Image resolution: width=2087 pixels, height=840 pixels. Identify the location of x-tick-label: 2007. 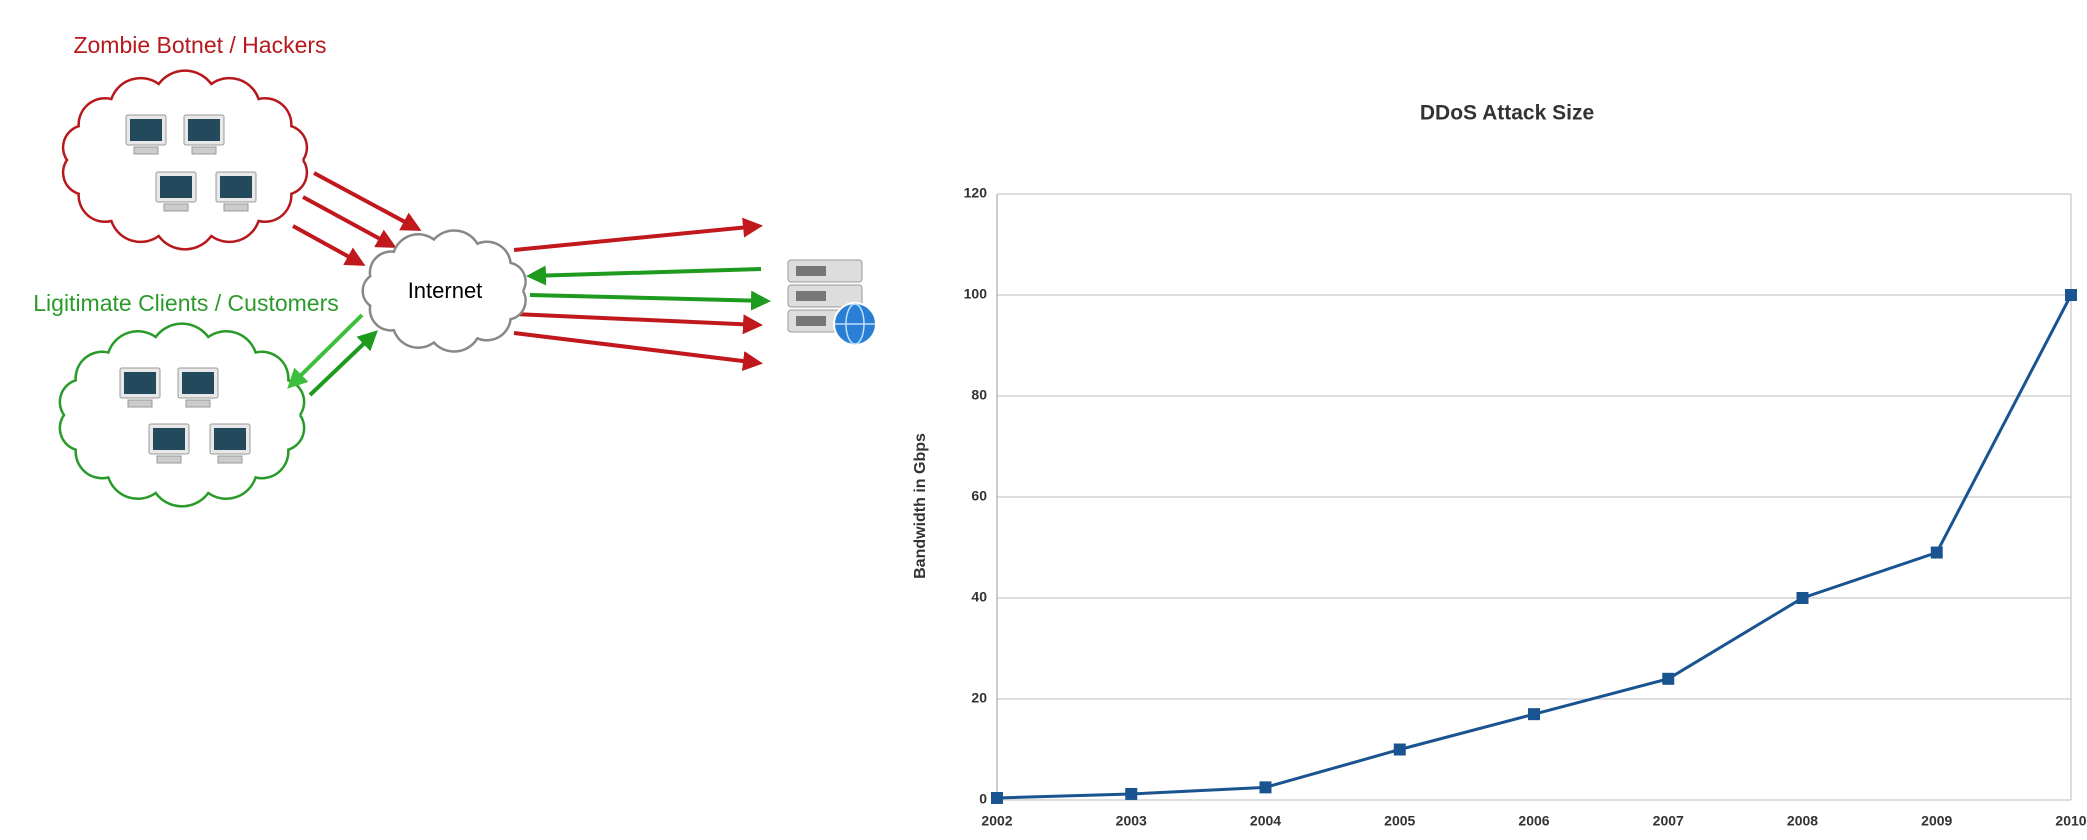
(1668, 821).